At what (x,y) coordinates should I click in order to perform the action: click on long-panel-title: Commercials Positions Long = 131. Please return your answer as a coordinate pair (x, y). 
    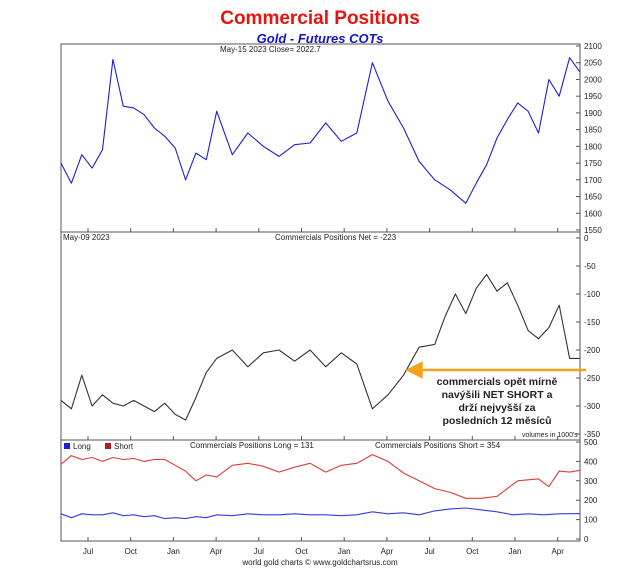
    Looking at the image, I should click on (252, 445).